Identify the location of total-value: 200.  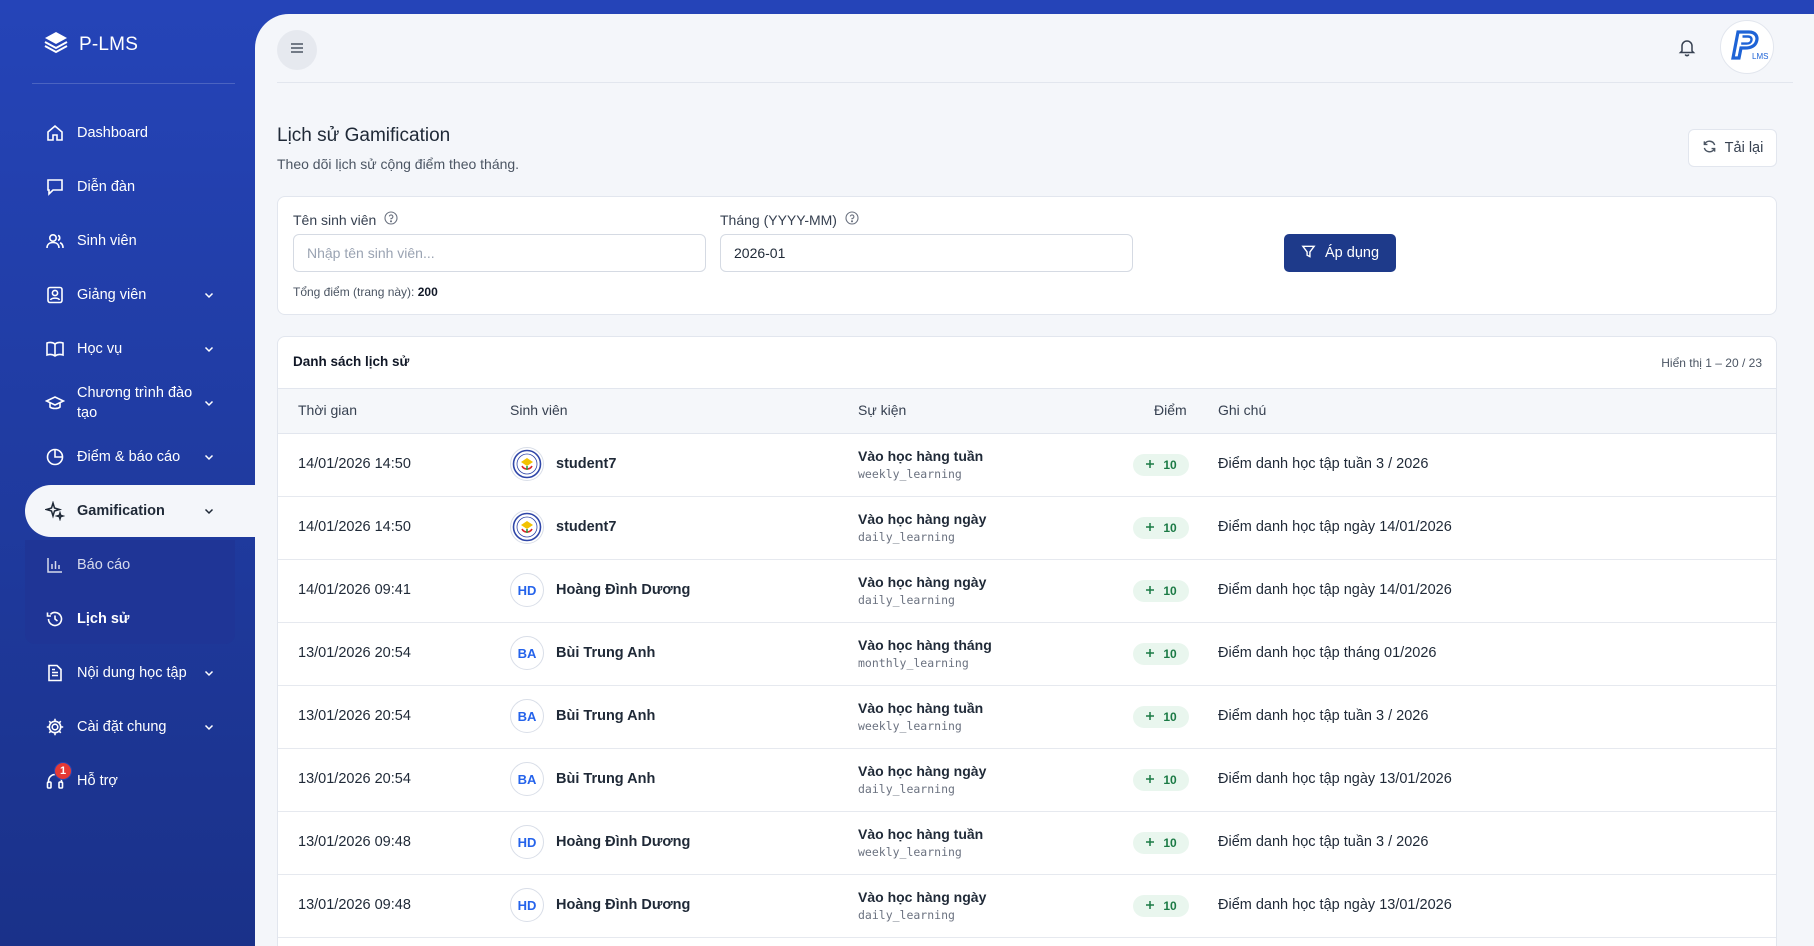
(427, 292).